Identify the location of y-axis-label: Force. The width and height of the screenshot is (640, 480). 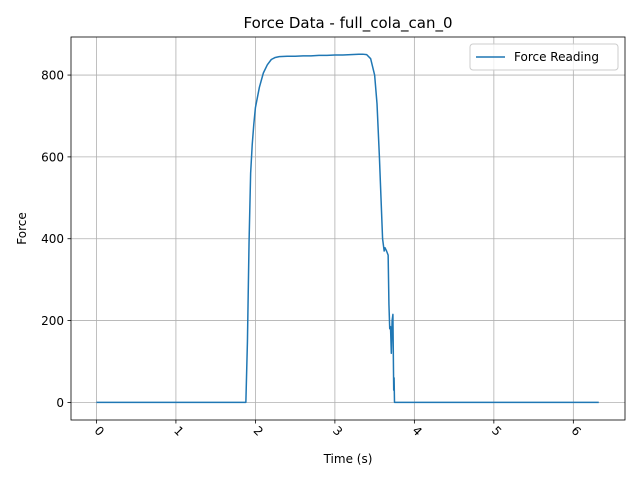
(22, 228).